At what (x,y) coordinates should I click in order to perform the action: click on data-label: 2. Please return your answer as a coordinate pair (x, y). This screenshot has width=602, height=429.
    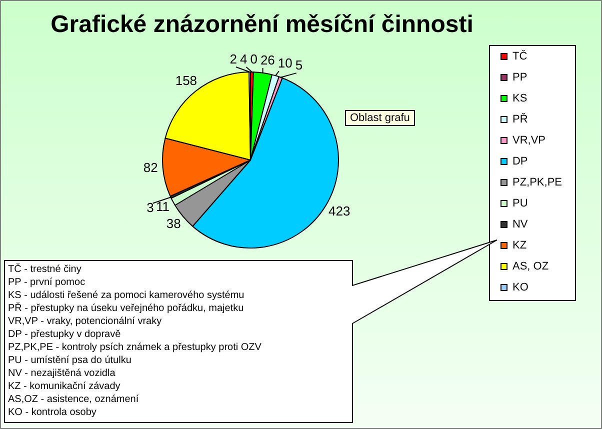
    Looking at the image, I should click on (233, 59).